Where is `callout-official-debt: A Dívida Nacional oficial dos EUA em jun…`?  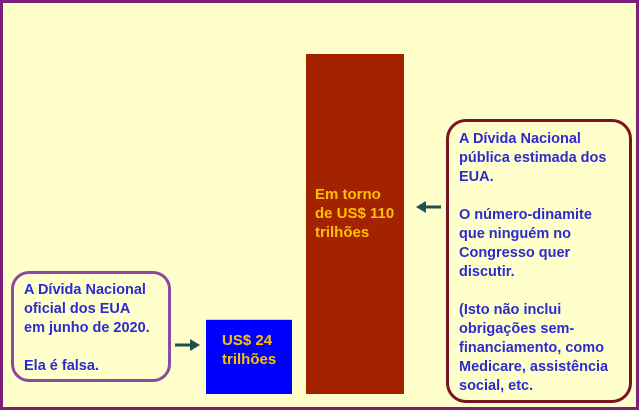
callout-official-debt: A Dívida Nacional oficial dos EUA em jun… is located at coordinates (91, 326).